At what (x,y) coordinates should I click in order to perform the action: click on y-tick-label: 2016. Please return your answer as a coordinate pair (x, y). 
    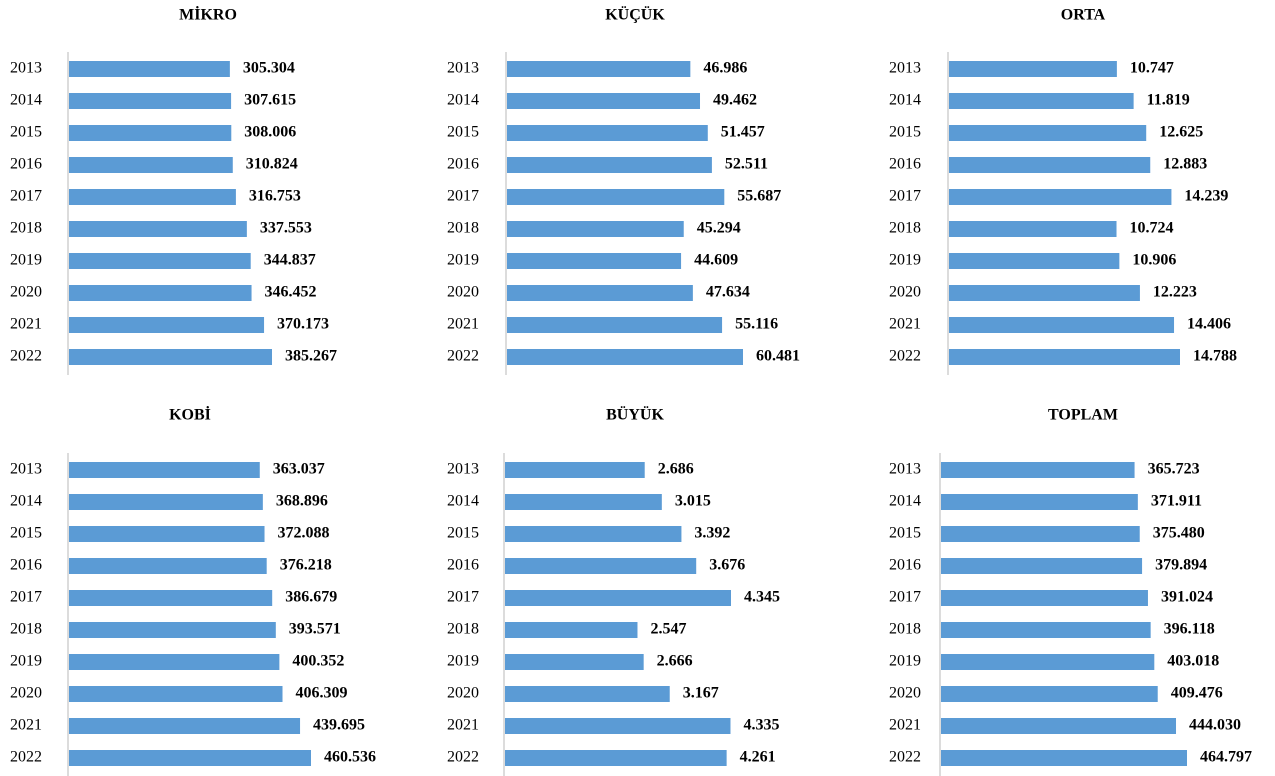
    Looking at the image, I should click on (463, 565).